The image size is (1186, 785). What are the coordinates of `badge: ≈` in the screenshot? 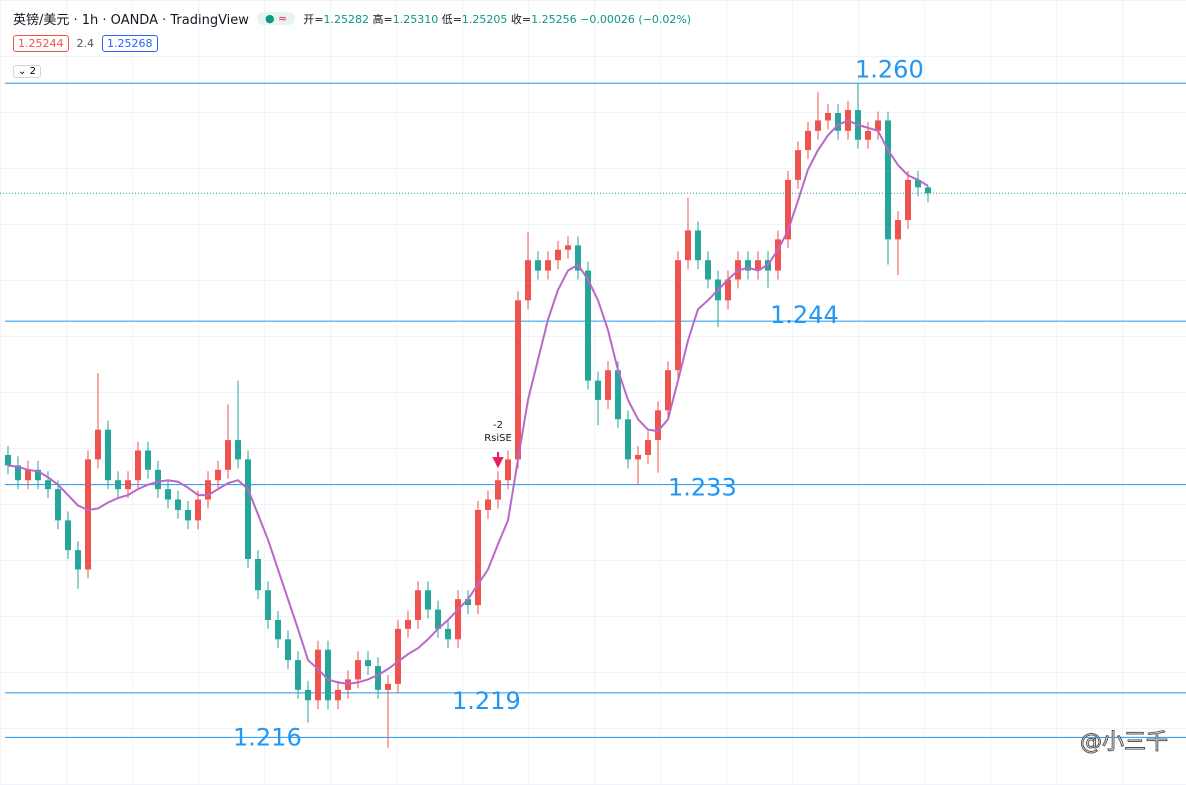 It's located at (283, 18).